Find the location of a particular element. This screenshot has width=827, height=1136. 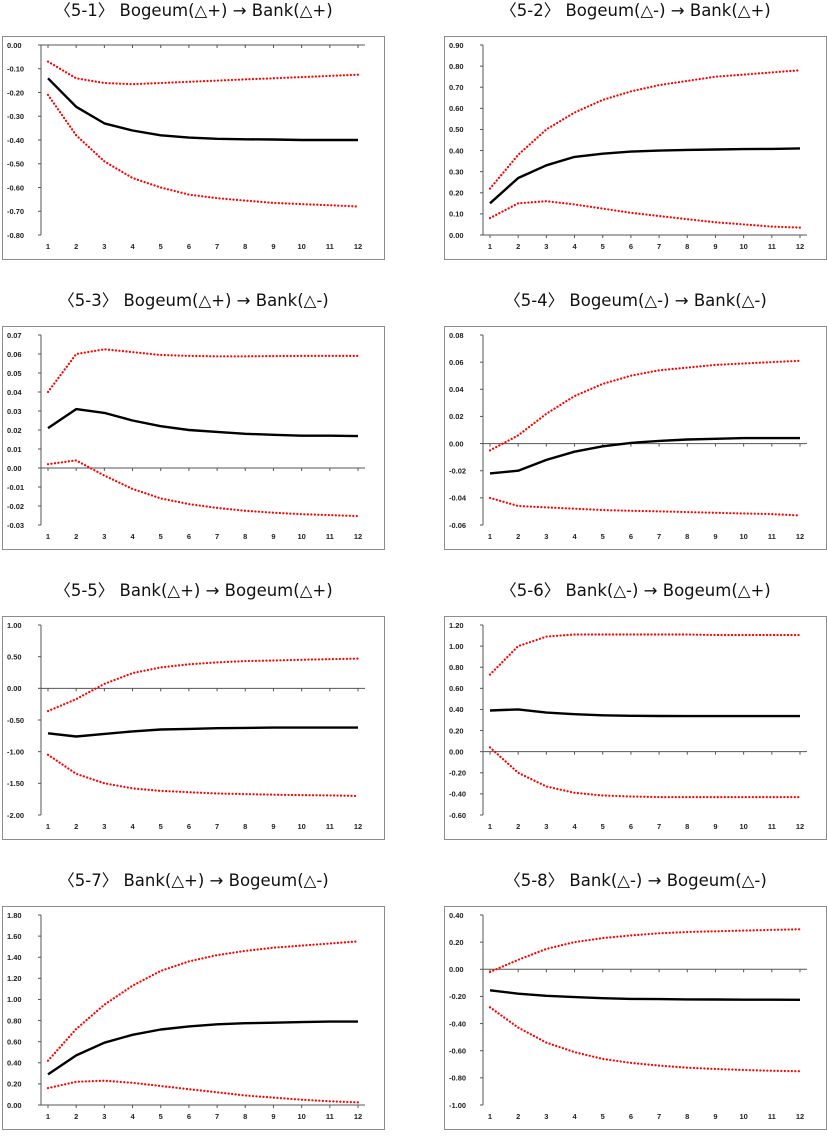

y-tick-label: -0.02 is located at coordinates (457, 471).